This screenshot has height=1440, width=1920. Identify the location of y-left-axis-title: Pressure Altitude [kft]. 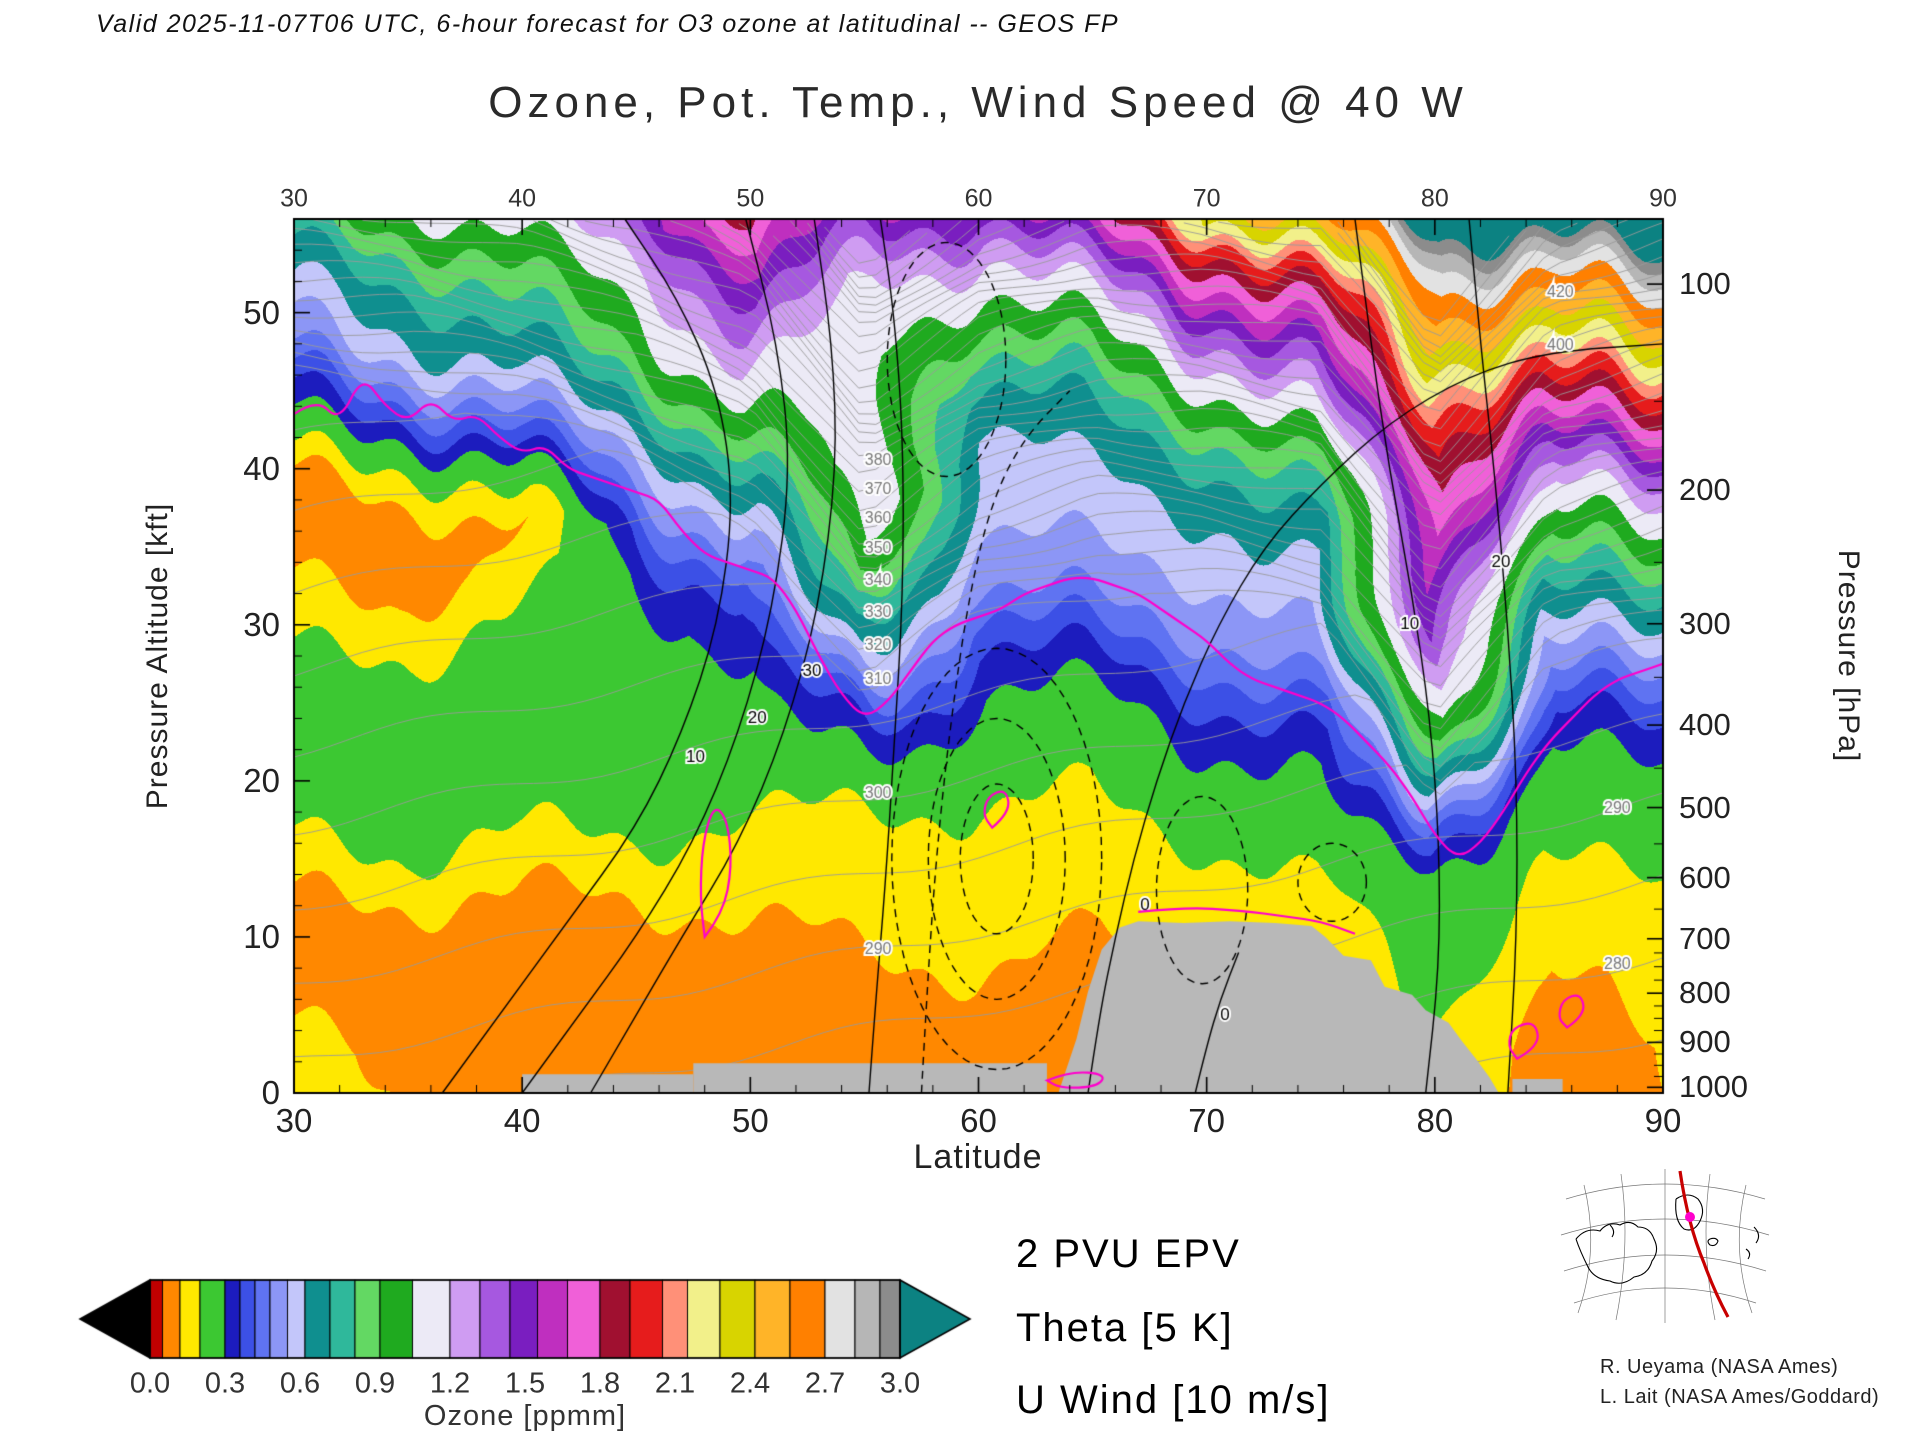
(157, 656).